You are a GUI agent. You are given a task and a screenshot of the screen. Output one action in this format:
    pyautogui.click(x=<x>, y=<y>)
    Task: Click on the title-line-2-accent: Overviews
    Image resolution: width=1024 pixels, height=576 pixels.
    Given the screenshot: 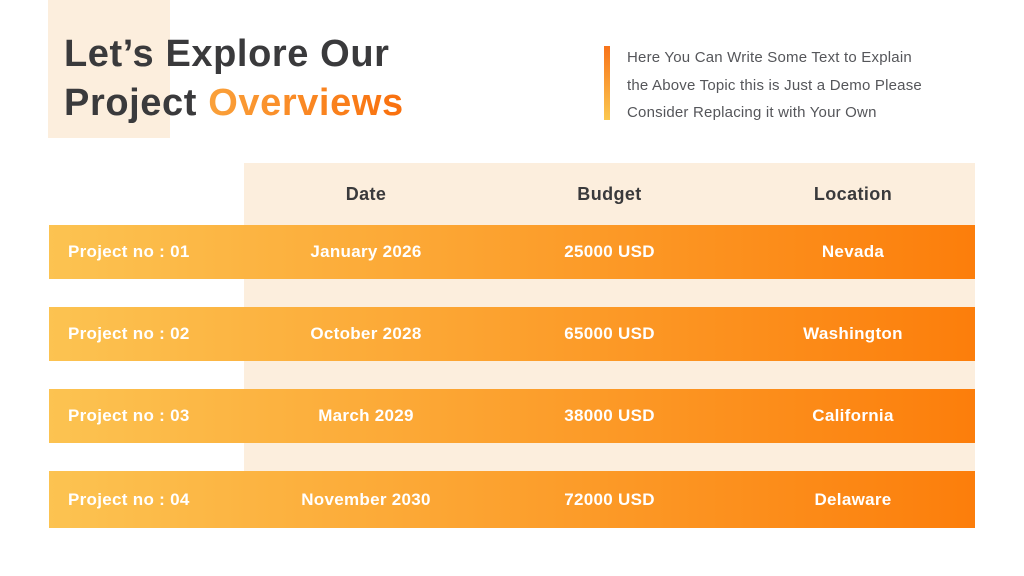 What is the action you would take?
    pyautogui.click(x=306, y=103)
    